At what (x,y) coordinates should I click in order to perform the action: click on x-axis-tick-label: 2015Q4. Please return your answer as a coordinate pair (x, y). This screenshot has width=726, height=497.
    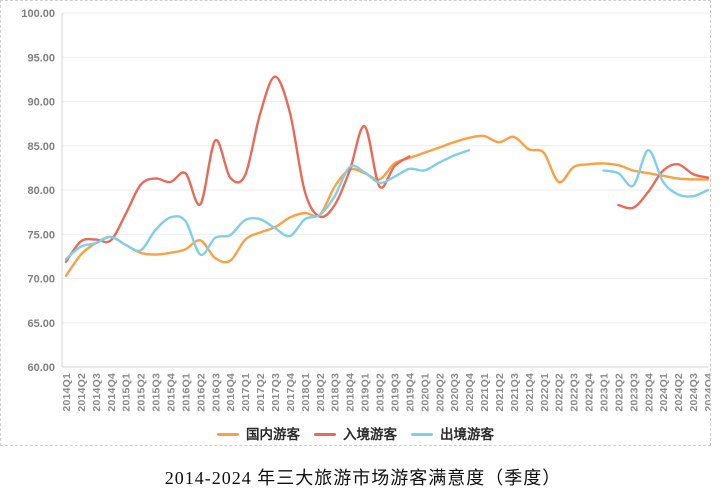
    Looking at the image, I should click on (172, 392).